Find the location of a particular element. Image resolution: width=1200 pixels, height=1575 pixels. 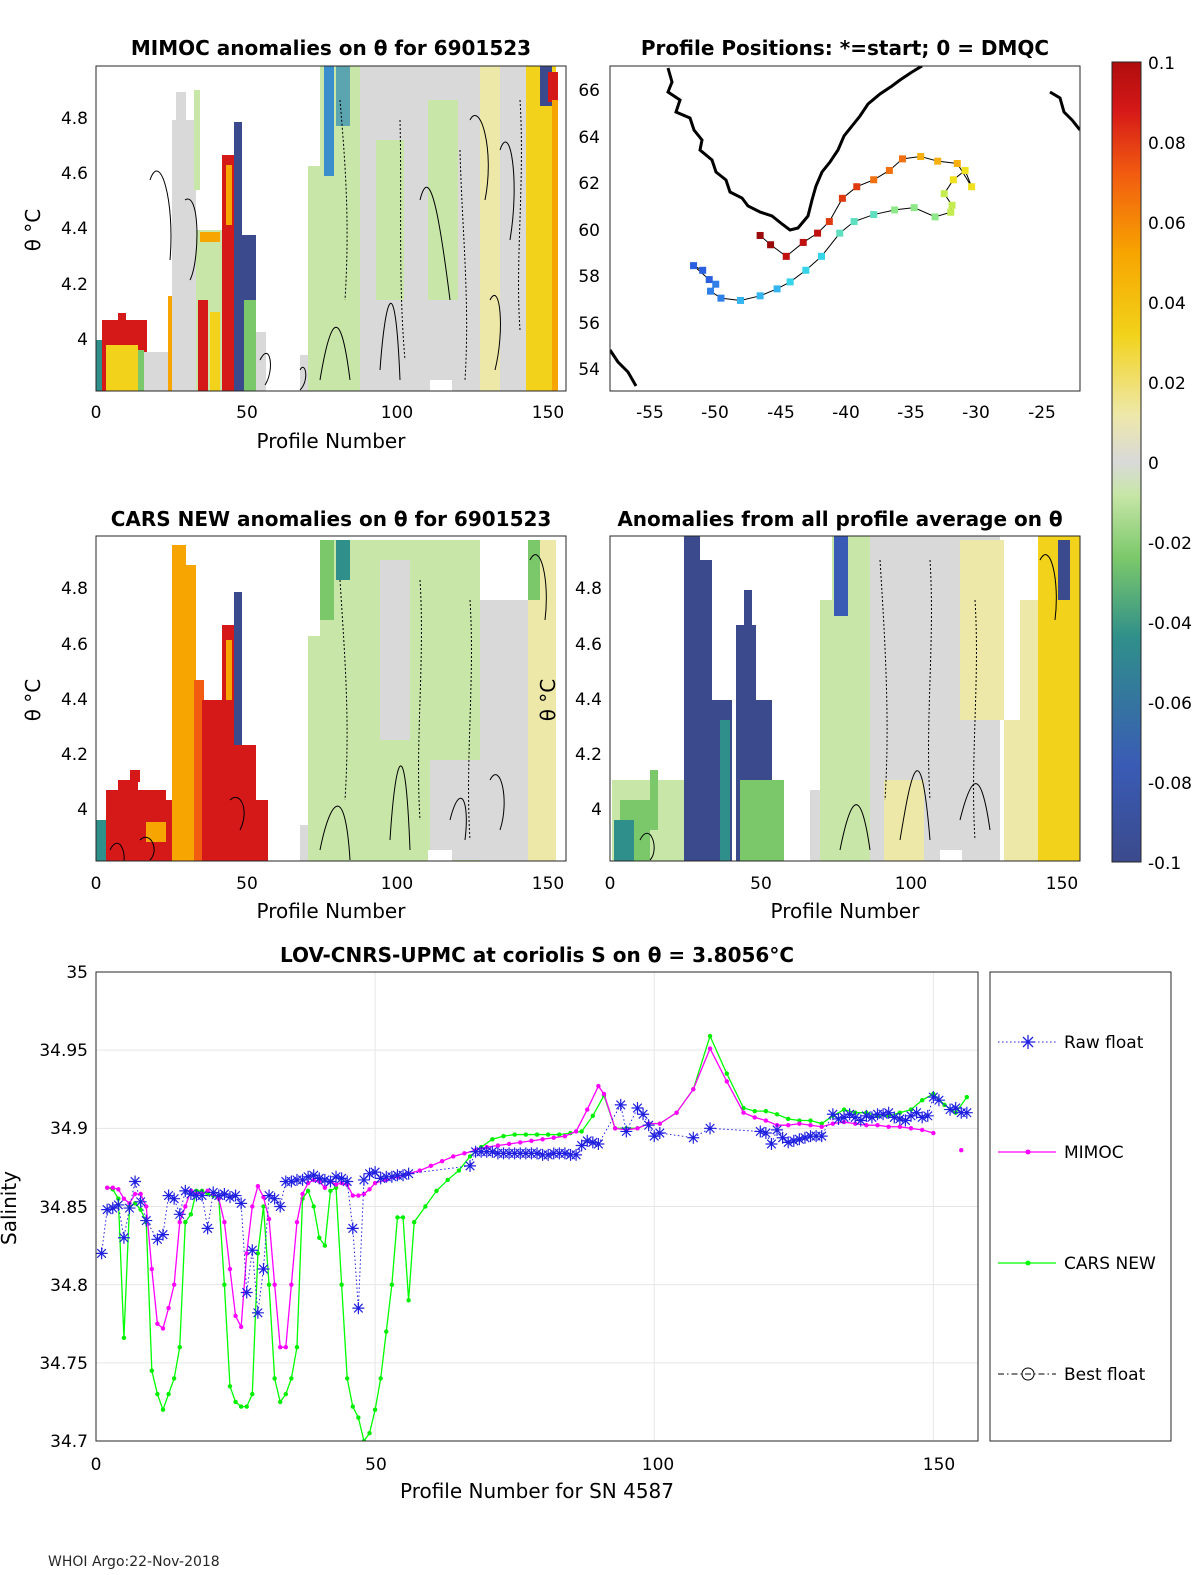

average-x-label: Profile Number is located at coordinates (846, 911).